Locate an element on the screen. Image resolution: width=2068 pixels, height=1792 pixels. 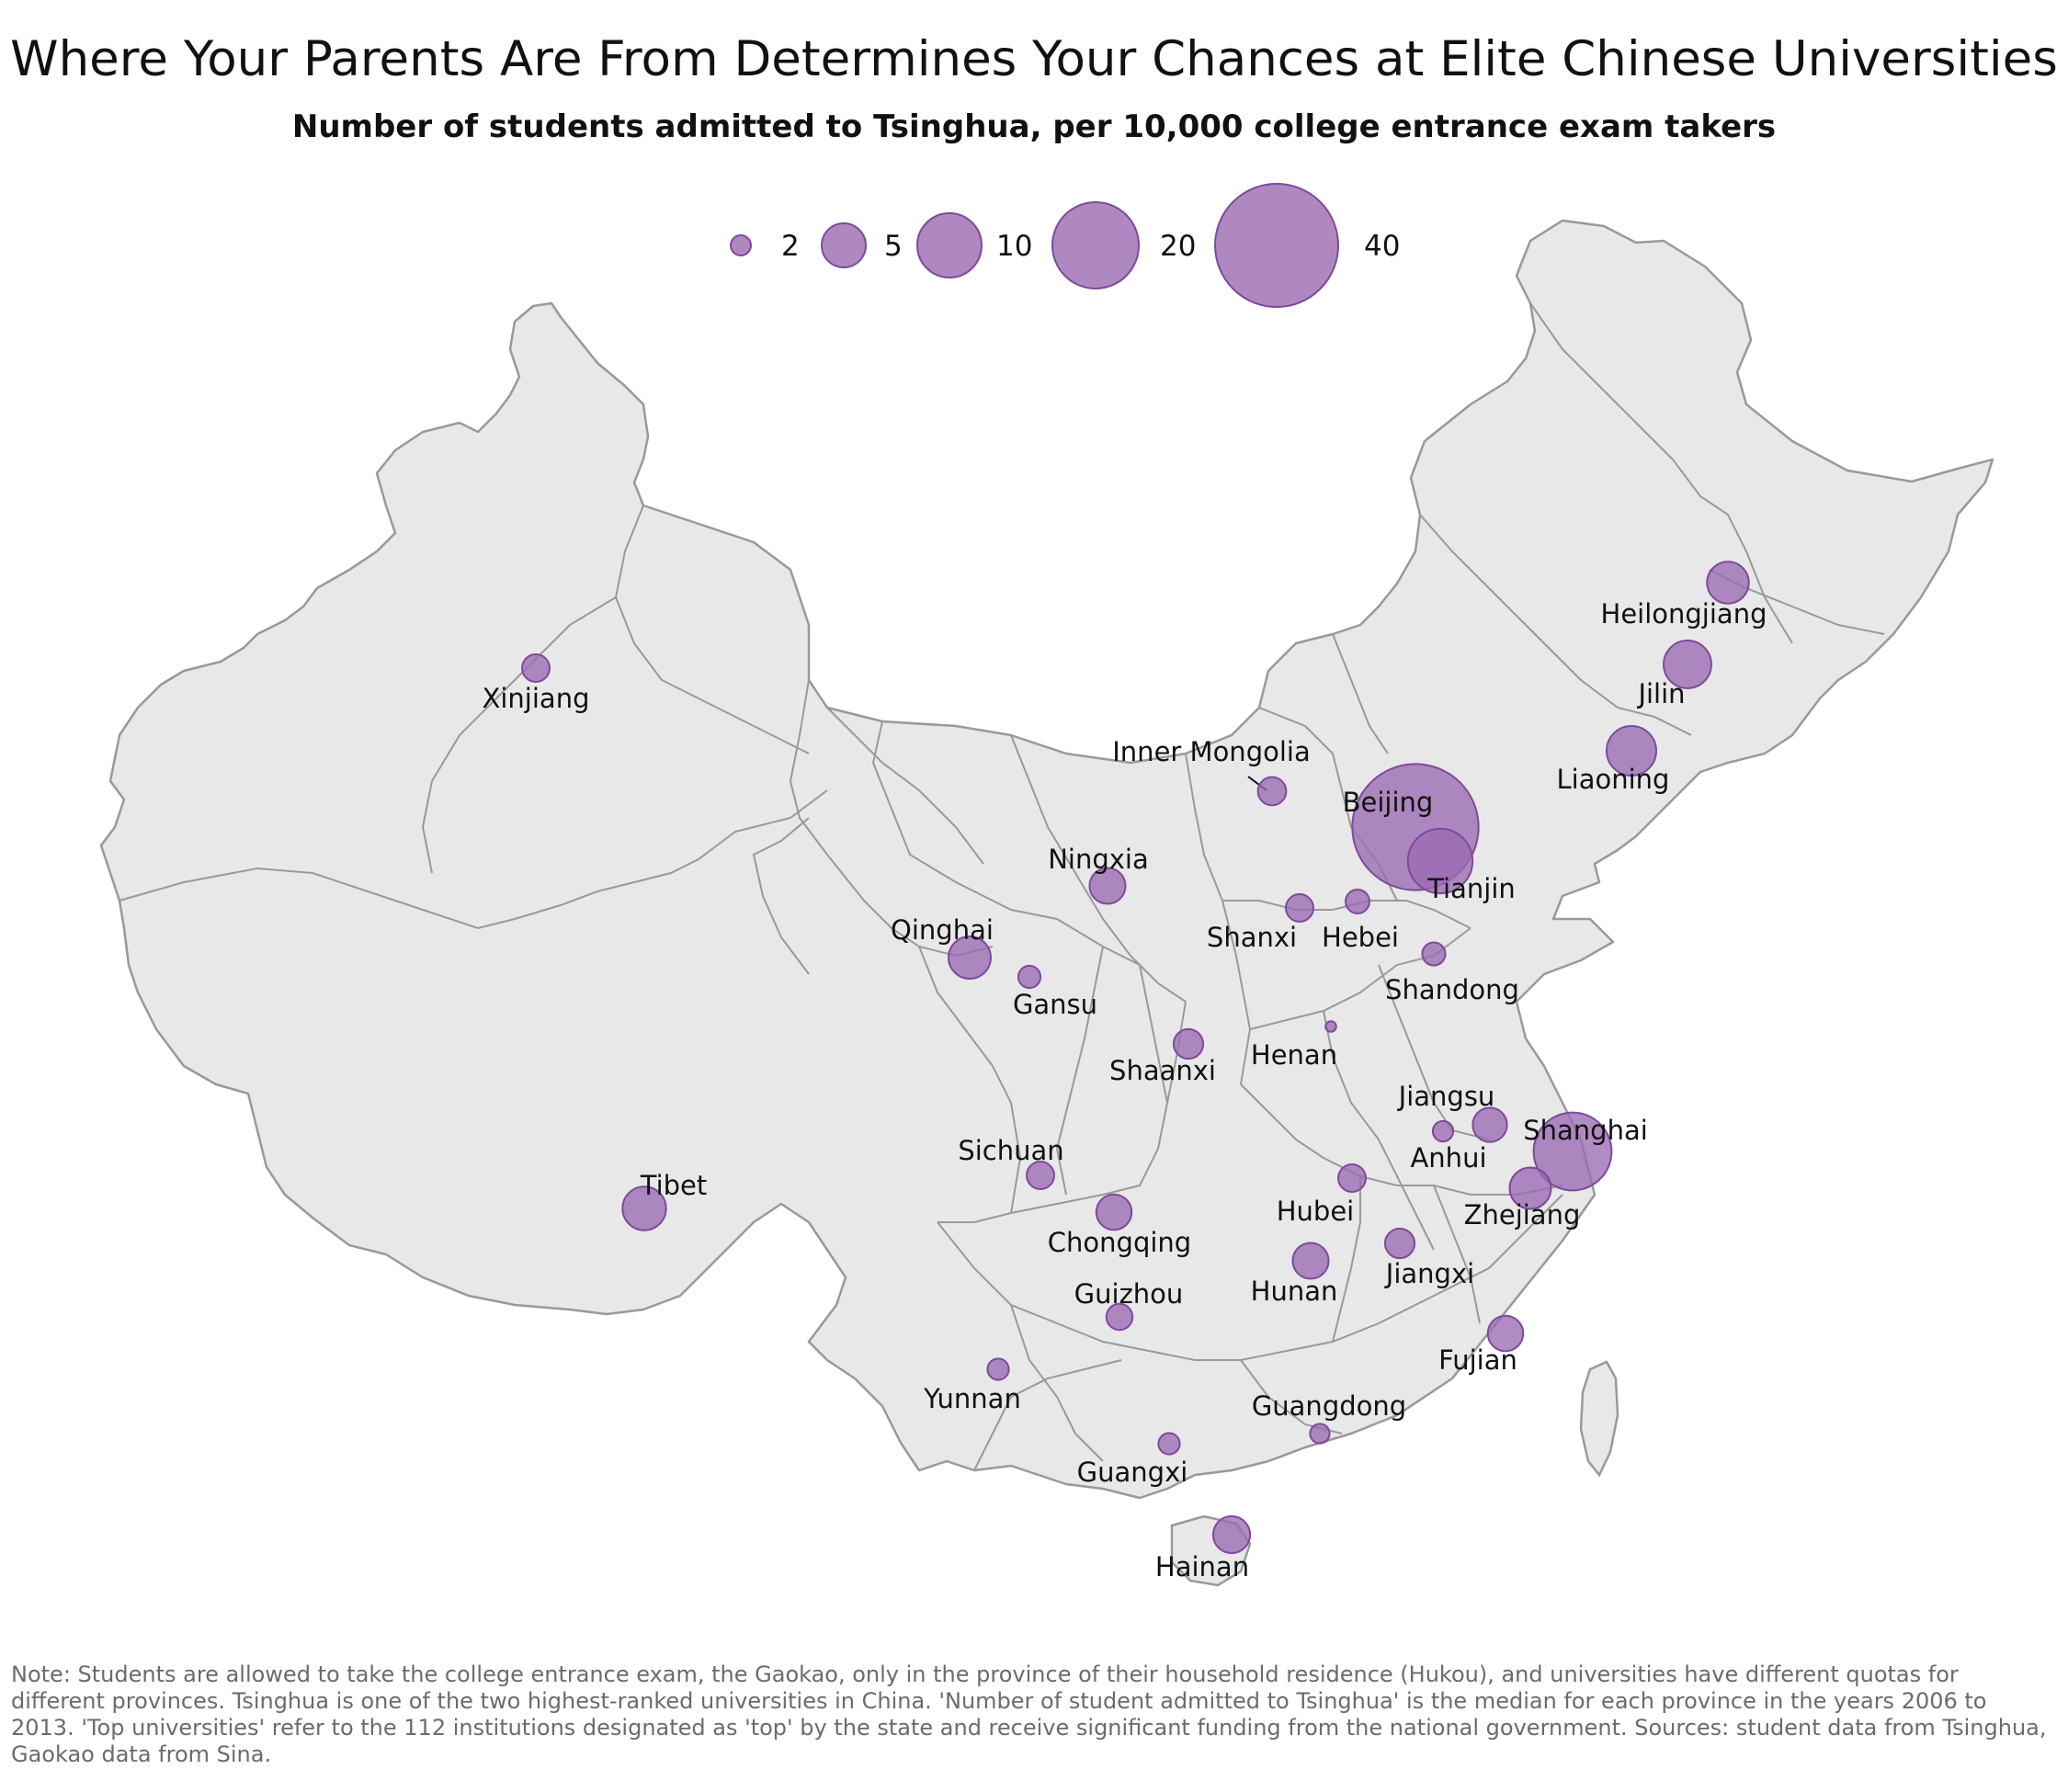
label-hubei: Hubei is located at coordinates (1316, 1211).